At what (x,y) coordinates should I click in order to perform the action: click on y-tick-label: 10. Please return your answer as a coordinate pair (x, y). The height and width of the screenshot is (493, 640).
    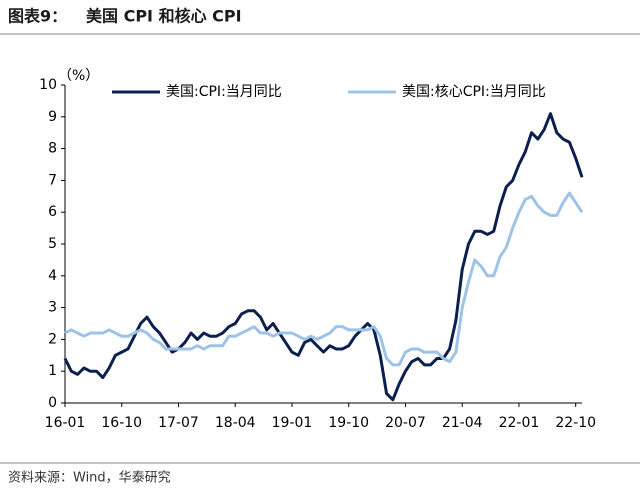
    Looking at the image, I should click on (48, 85).